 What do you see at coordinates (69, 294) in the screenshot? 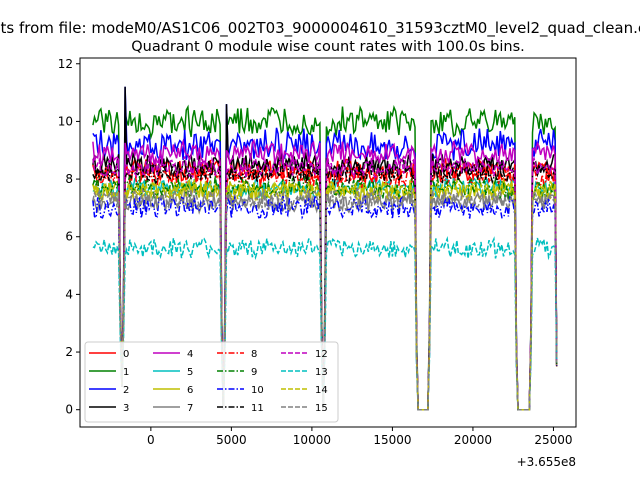
I see `y-tick-label-2: 4` at bounding box center [69, 294].